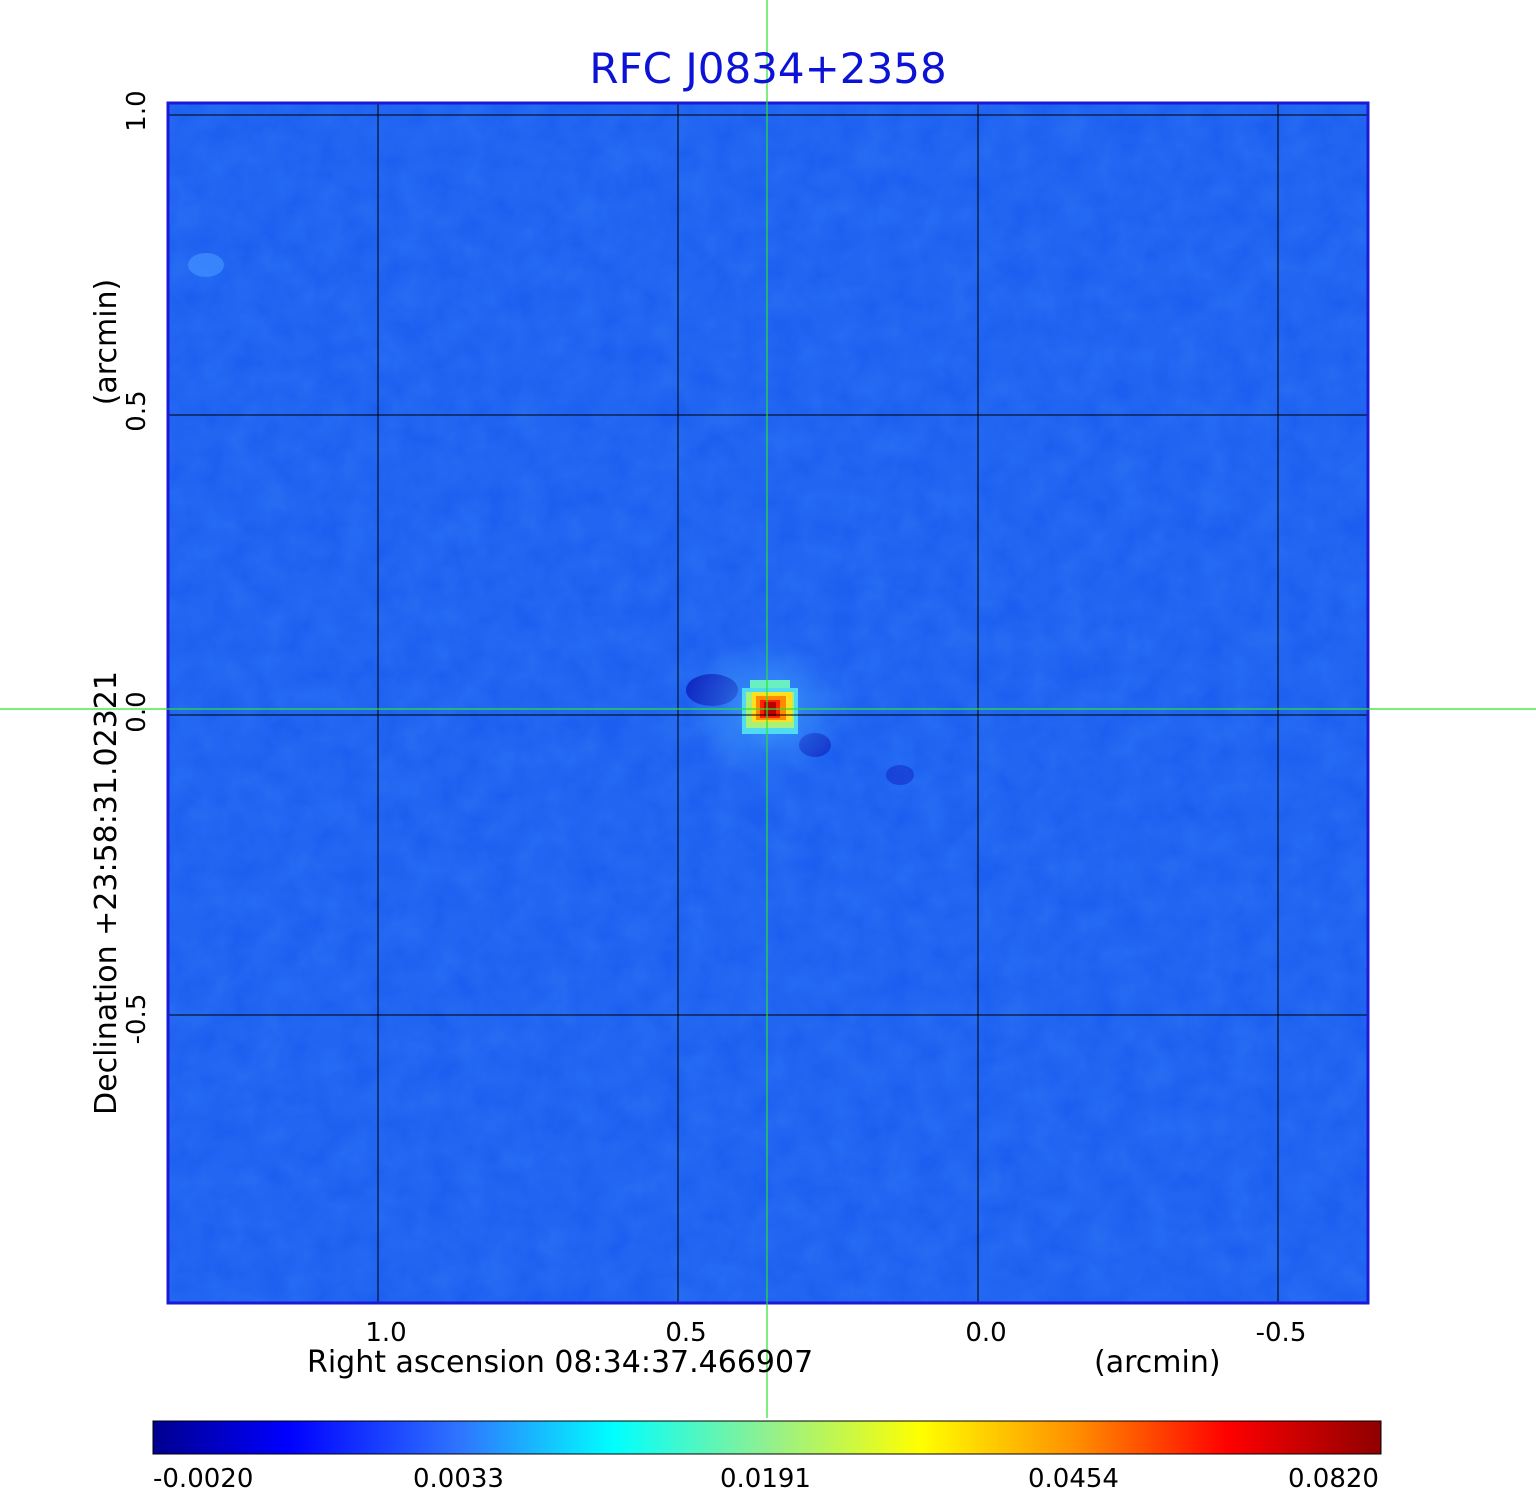 Image resolution: width=1536 pixels, height=1511 pixels. I want to click on y-axis-label: Declination +23:58:31.02321, so click(106, 893).